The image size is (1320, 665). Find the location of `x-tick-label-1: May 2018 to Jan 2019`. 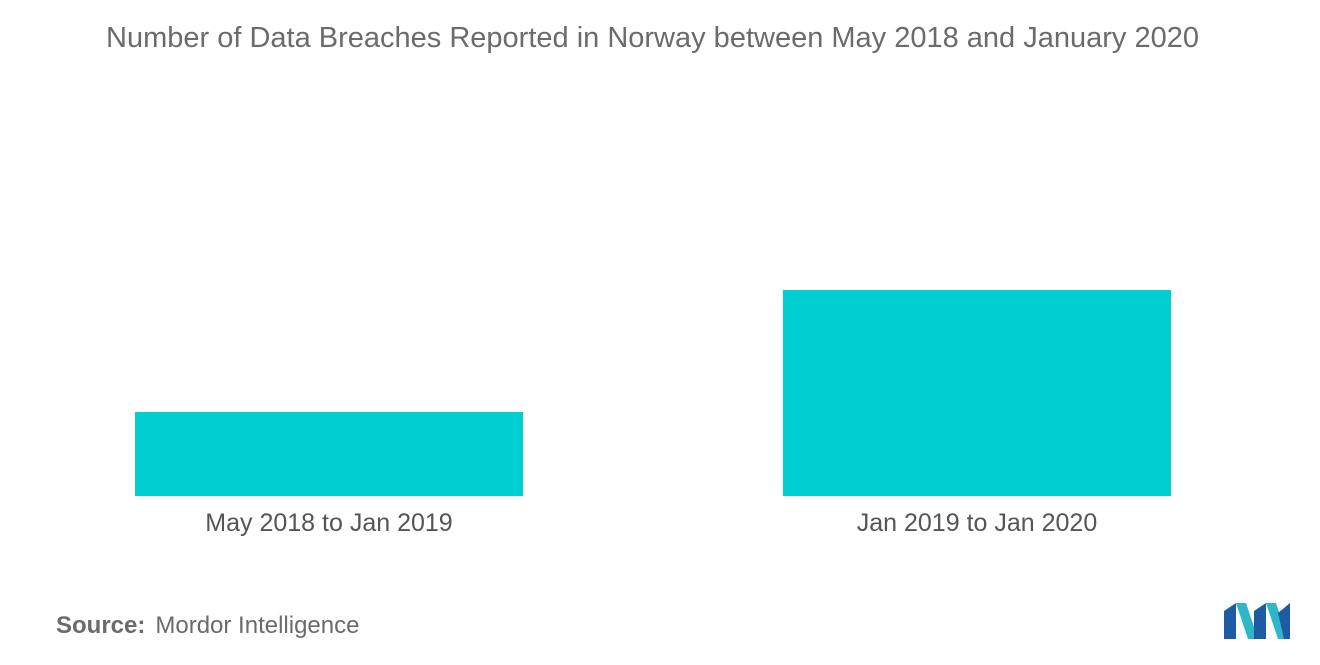

x-tick-label-1: May 2018 to Jan 2019 is located at coordinates (328, 523).